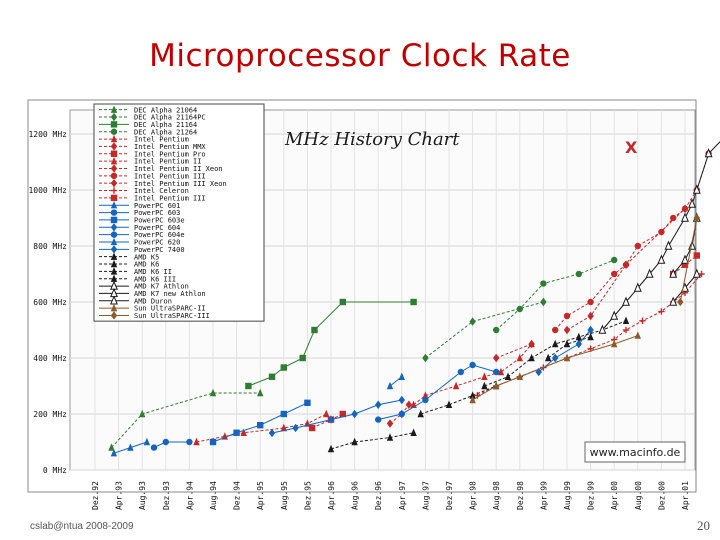  I want to click on legend-label: Intel Pentium III, so click(170, 198).